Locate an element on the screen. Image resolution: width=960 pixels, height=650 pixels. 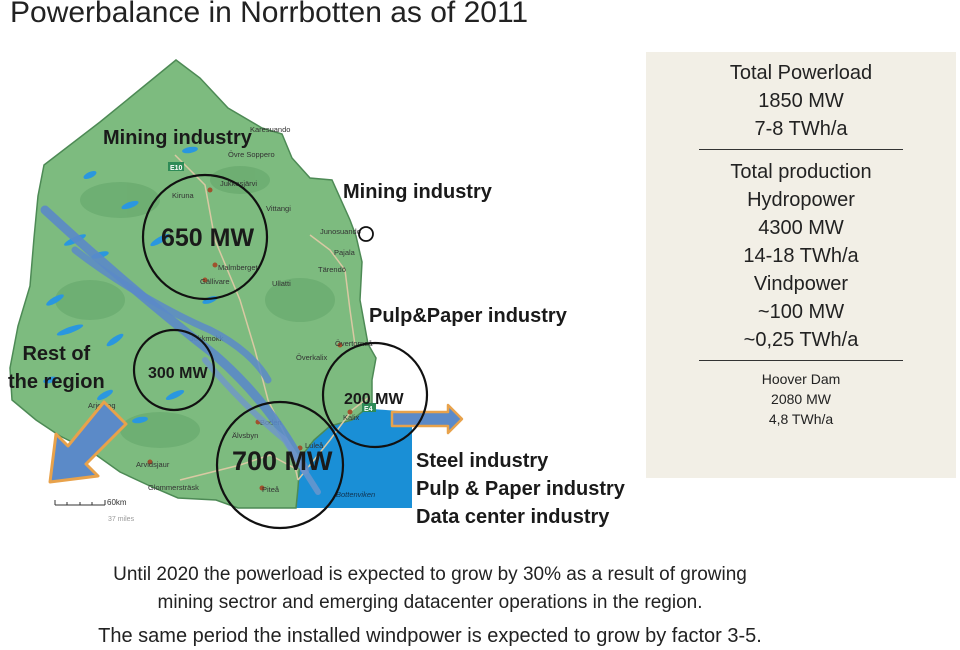
value-700mw: 700 MW is located at coordinates (282, 461).